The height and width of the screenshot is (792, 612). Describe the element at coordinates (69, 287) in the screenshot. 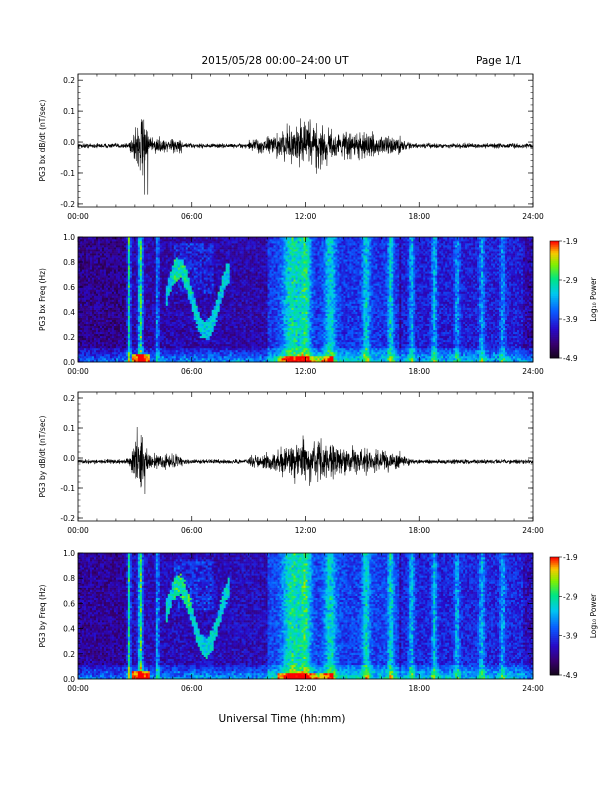

I see `panel-2-y-tick-label: 0.6` at that location.